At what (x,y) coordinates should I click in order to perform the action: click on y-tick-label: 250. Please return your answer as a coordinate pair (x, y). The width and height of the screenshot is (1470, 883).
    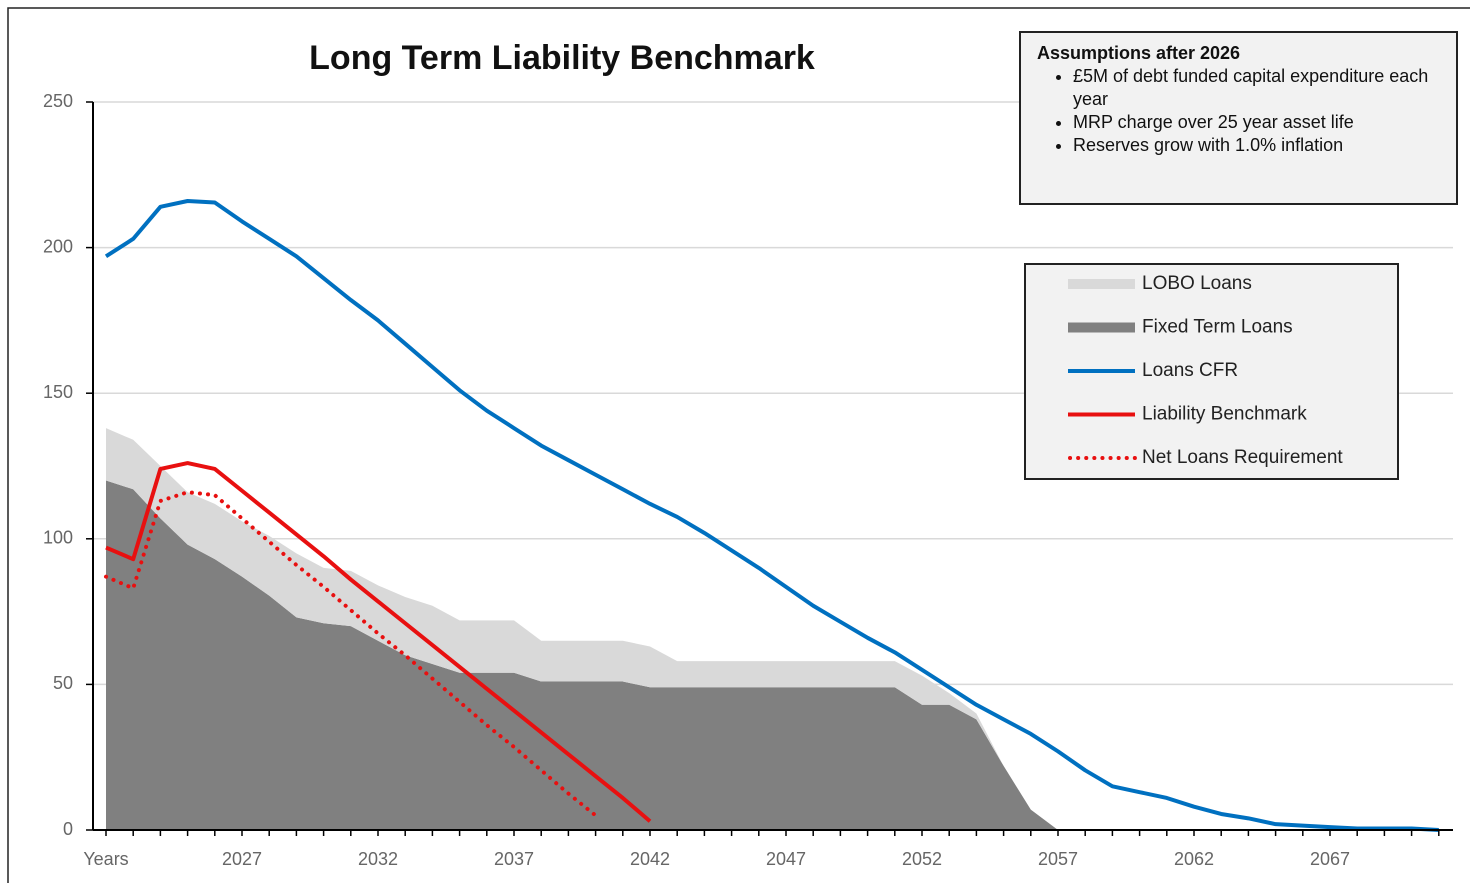
    Looking at the image, I should click on (58, 101).